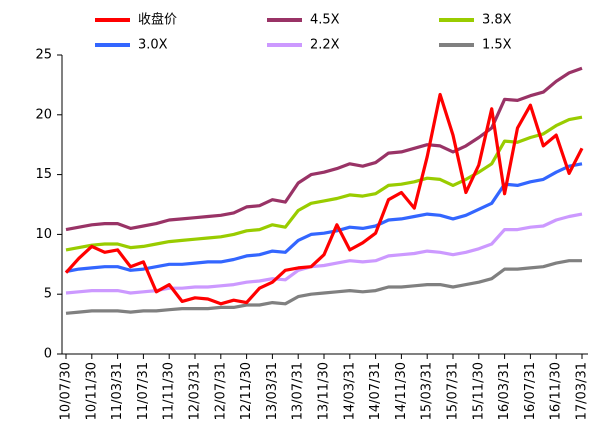 Image resolution: width=591 pixels, height=440 pixels. I want to click on y-tick-label: 5, so click(48, 294).